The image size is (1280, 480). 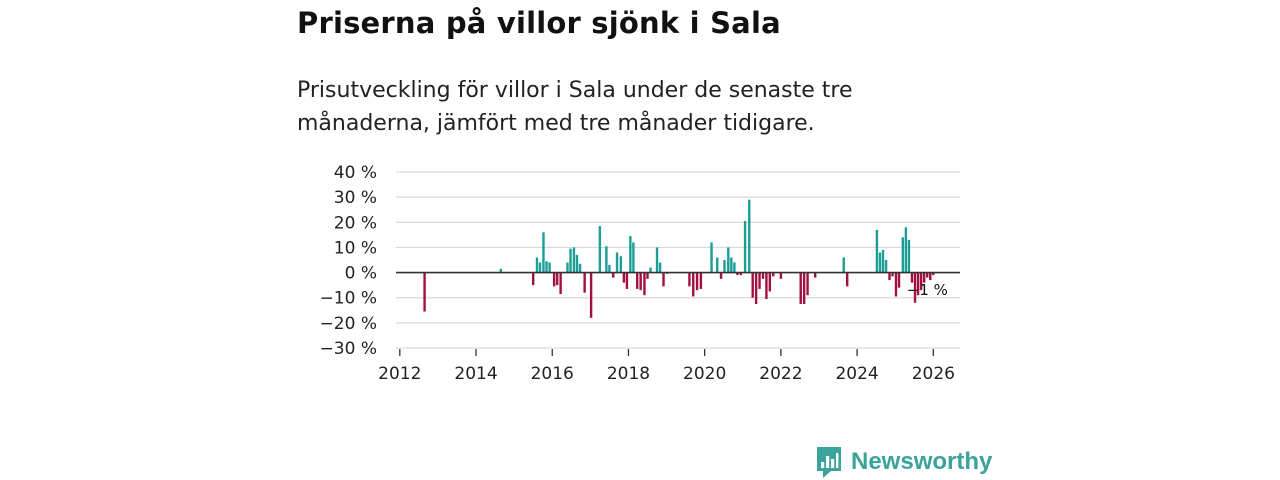 What do you see at coordinates (399, 374) in the screenshot?
I see `x-tick-label: 2012` at bounding box center [399, 374].